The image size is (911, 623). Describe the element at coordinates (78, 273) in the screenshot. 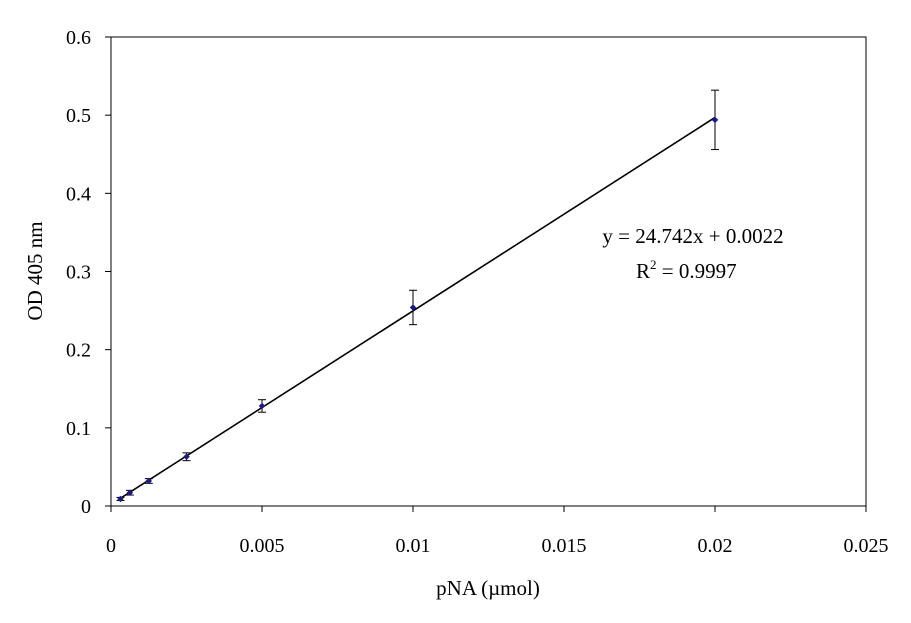

I see `y-tick-label: 0.3` at that location.